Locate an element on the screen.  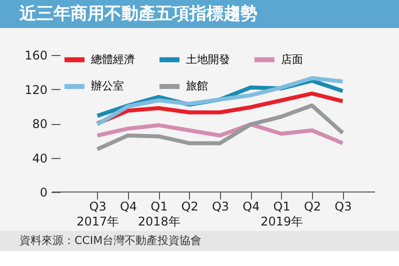
x-tick-label: Q1 2019年 is located at coordinates (282, 214).